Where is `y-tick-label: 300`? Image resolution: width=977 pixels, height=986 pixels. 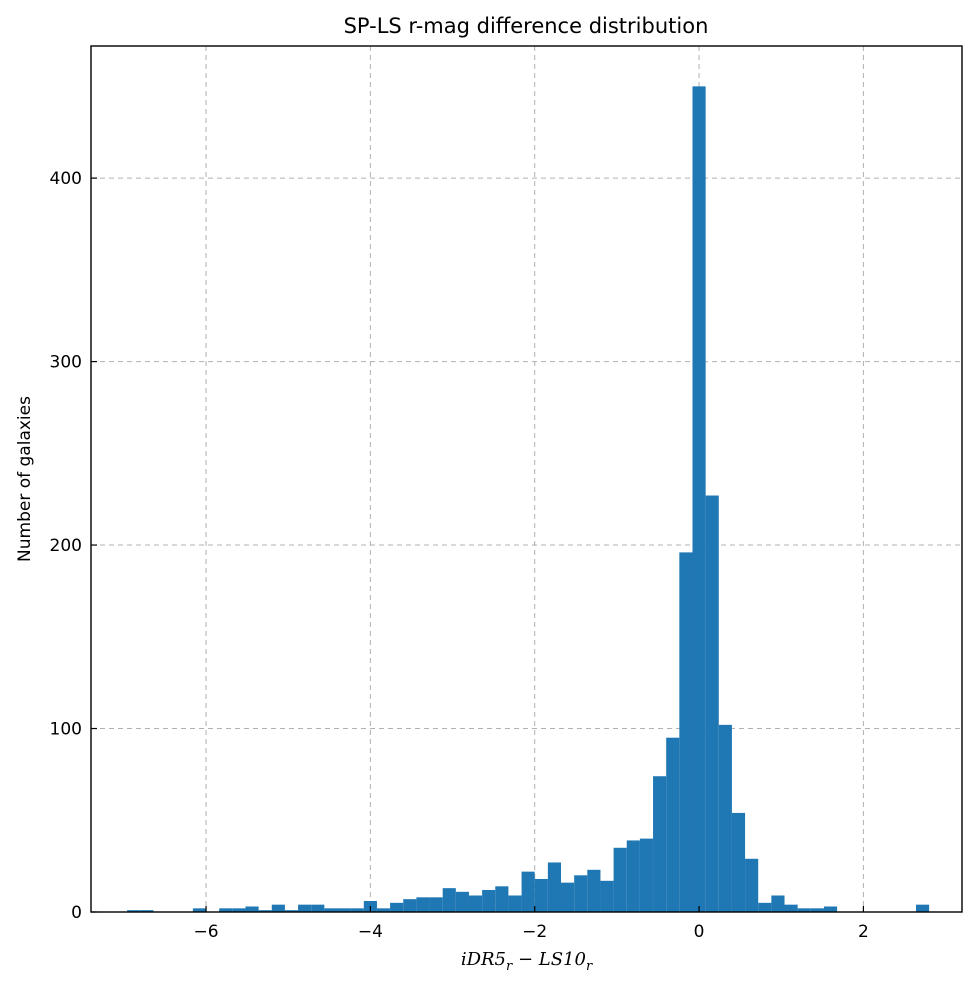 y-tick-label: 300 is located at coordinates (66, 363).